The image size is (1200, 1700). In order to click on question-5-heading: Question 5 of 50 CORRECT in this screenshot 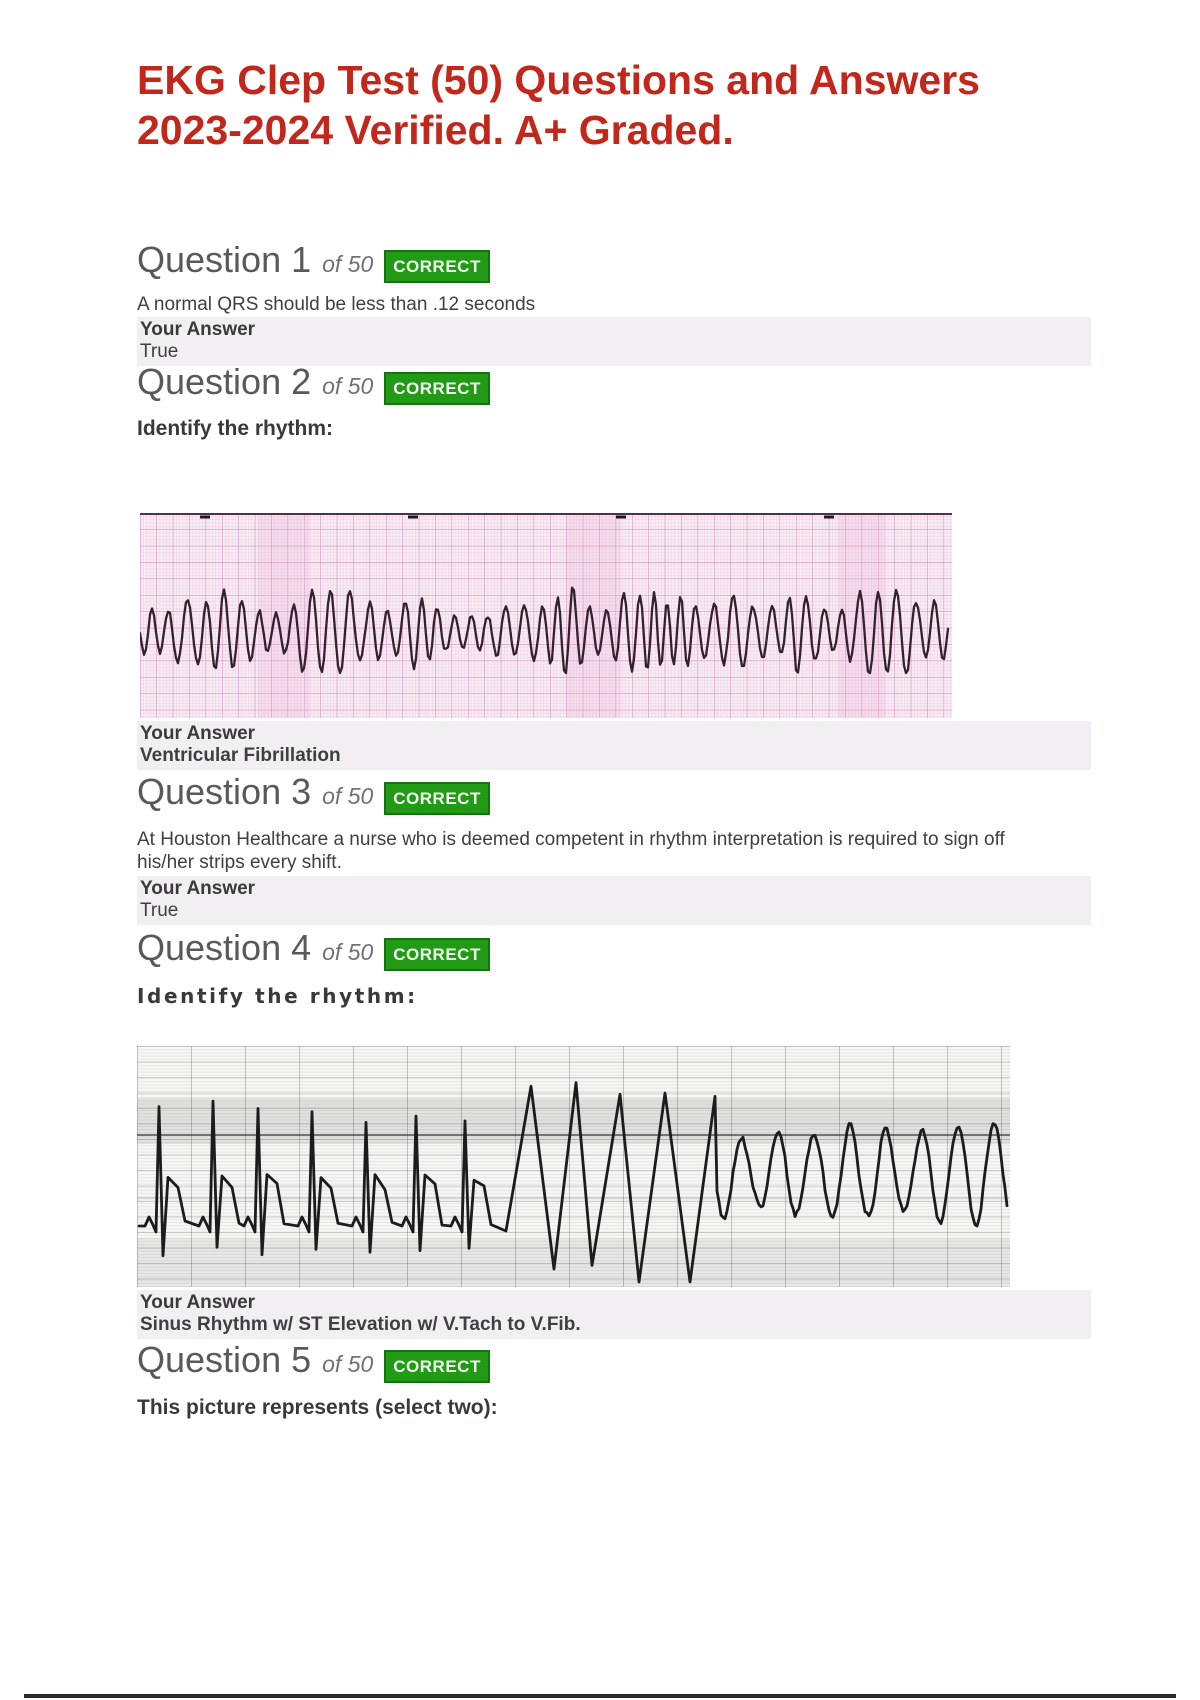, I will do `click(313, 1361)`.